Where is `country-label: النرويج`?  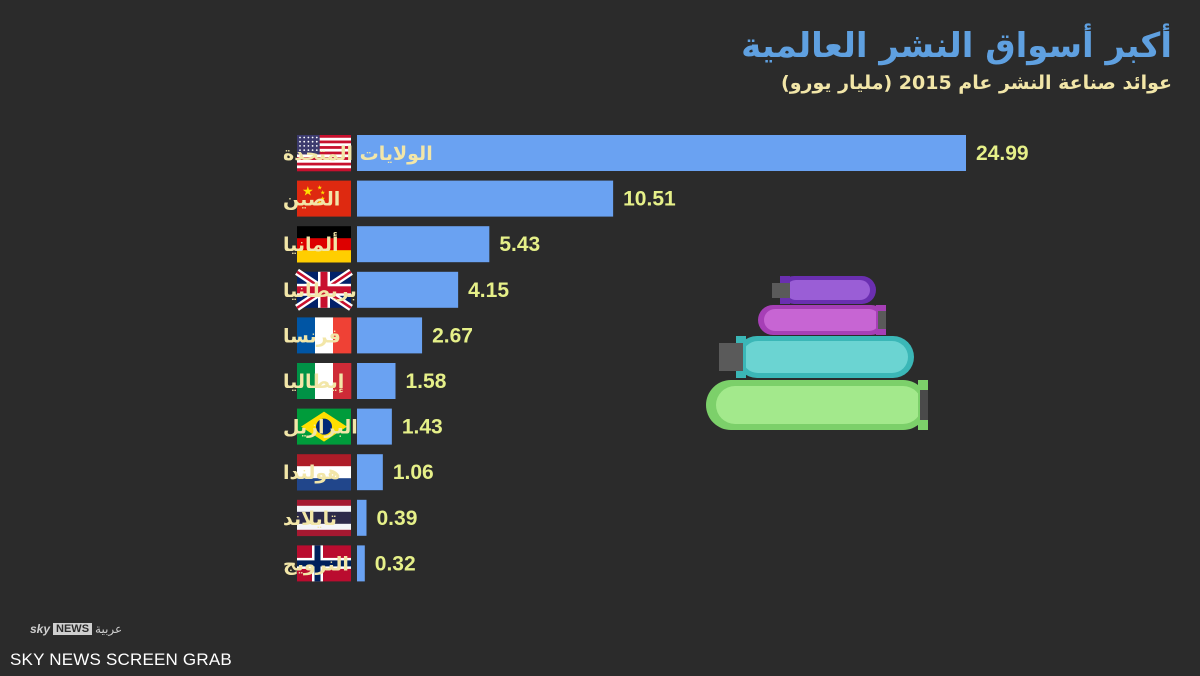 country-label: النرويج is located at coordinates (316, 564).